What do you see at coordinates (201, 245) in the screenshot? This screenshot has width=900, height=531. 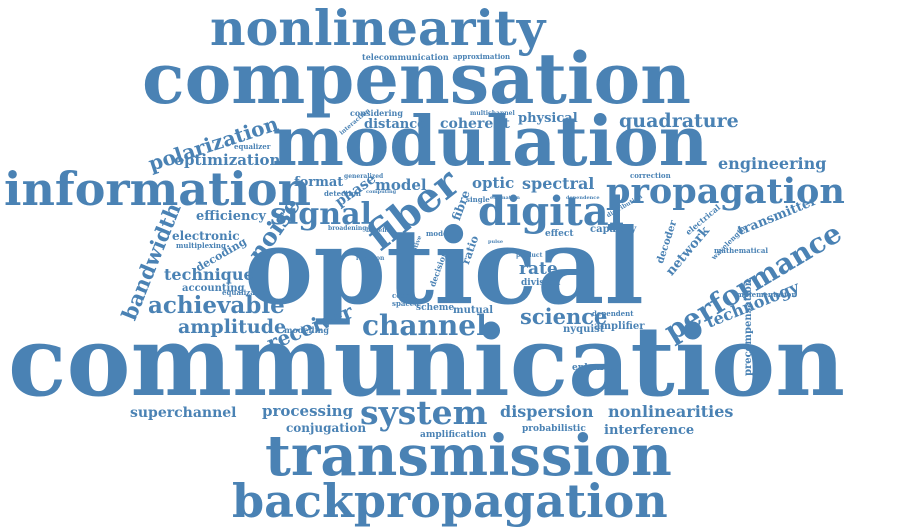 I see `word-multiplexing: multiplexing` at bounding box center [201, 245].